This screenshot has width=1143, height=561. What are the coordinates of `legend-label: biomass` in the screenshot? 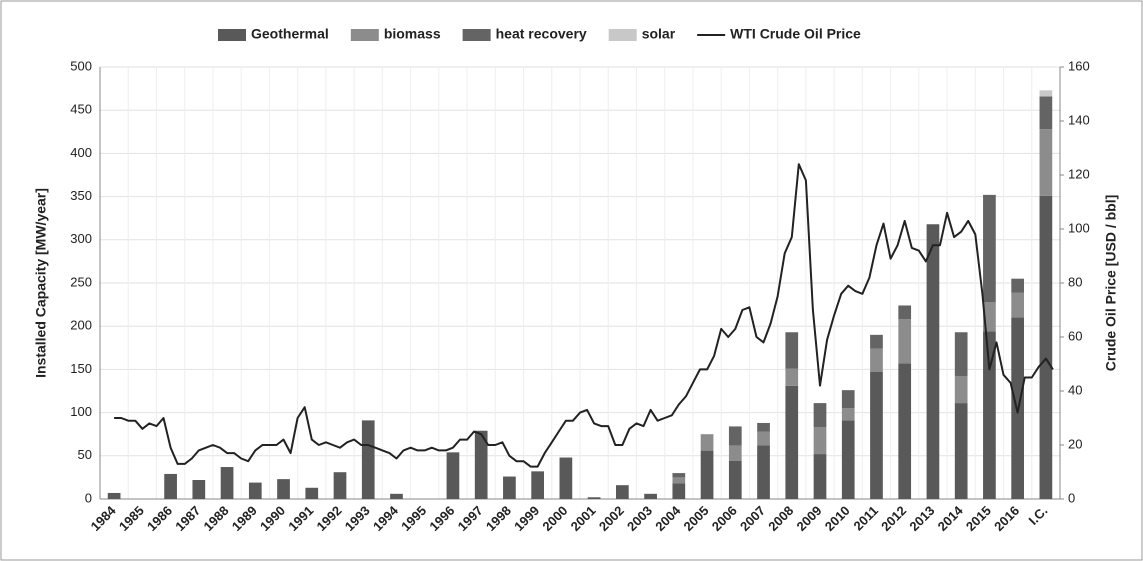 It's located at (412, 34).